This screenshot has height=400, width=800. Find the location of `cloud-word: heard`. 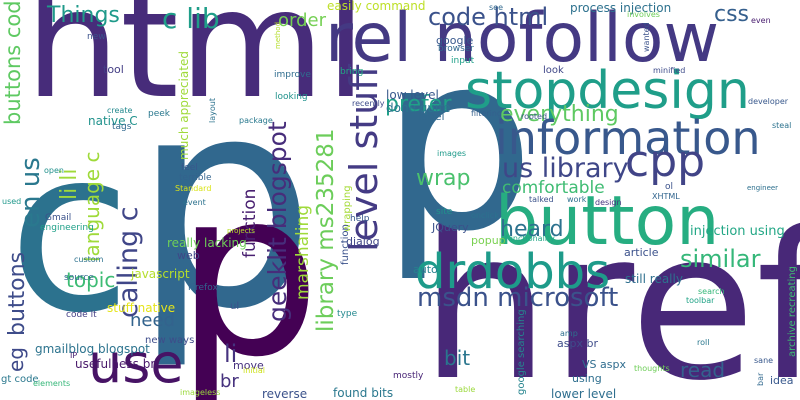

cloud-word: heard is located at coordinates (532, 229).